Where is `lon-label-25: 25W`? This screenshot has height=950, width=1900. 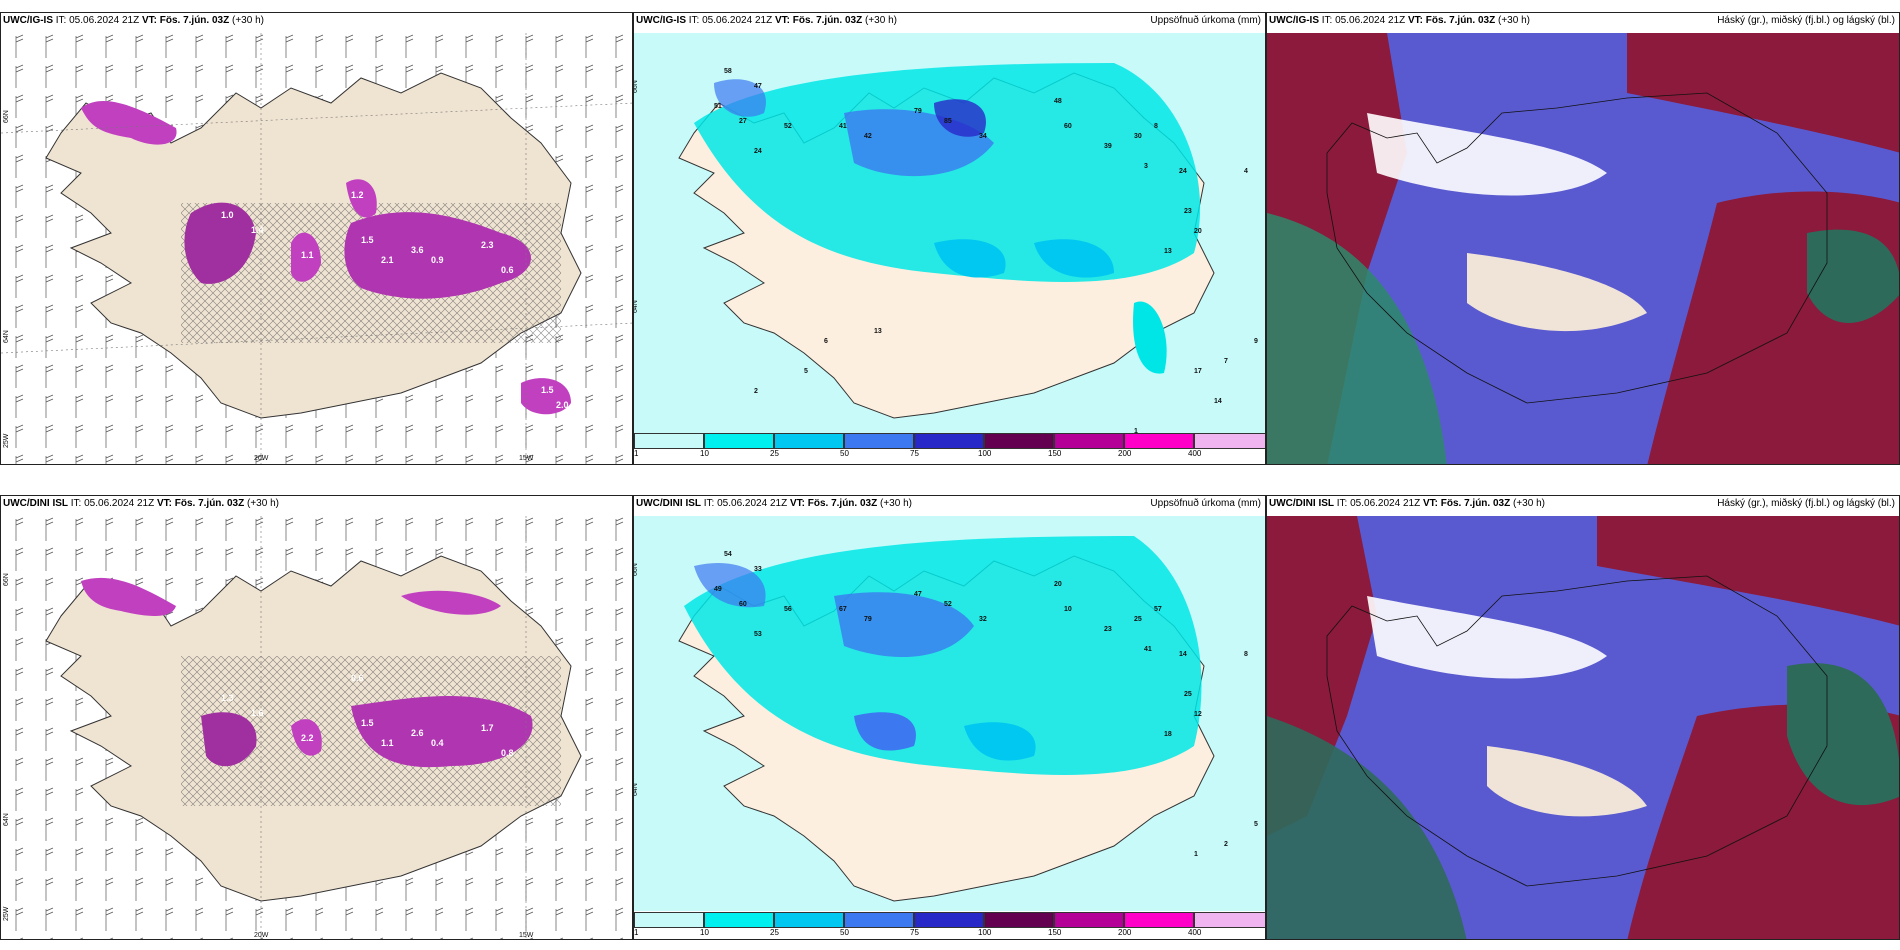
lon-label-25: 25W is located at coordinates (6, 913).